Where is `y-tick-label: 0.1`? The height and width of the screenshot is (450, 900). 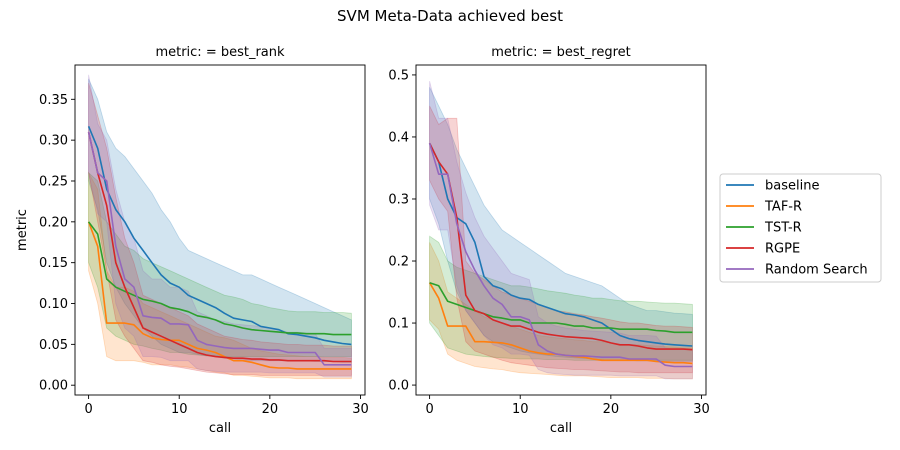
y-tick-label: 0.1 is located at coordinates (398, 324).